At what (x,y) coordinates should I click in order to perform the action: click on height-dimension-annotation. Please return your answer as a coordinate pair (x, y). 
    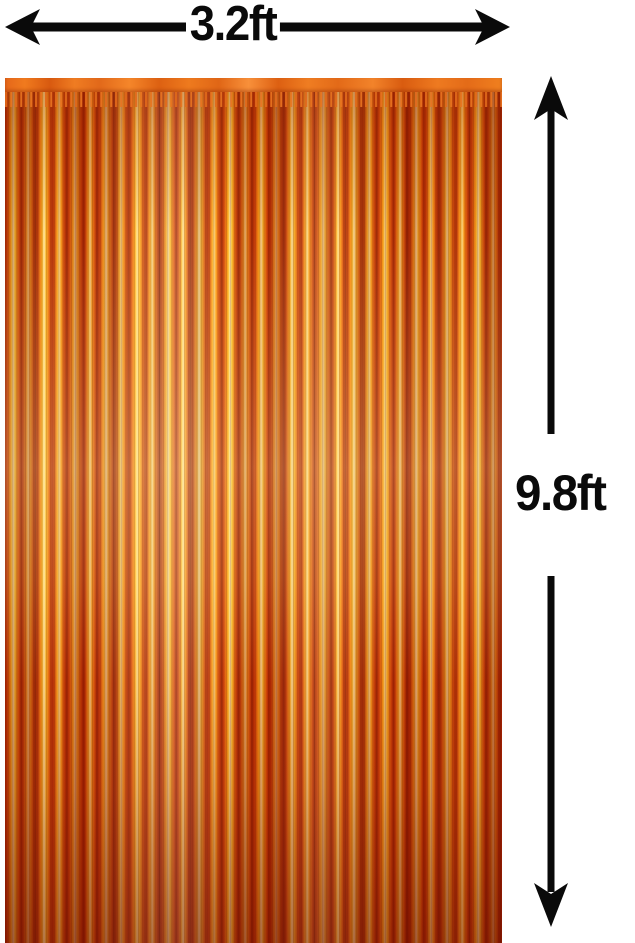
    Looking at the image, I should click on (552, 502).